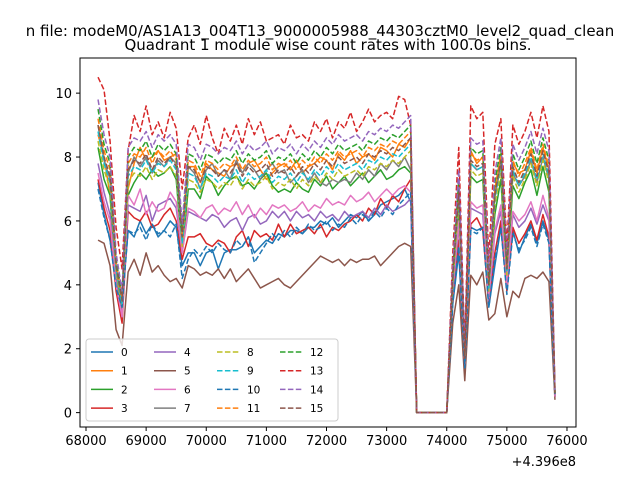  Describe the element at coordinates (124, 372) in the screenshot. I see `legend-label-1: 1` at that location.